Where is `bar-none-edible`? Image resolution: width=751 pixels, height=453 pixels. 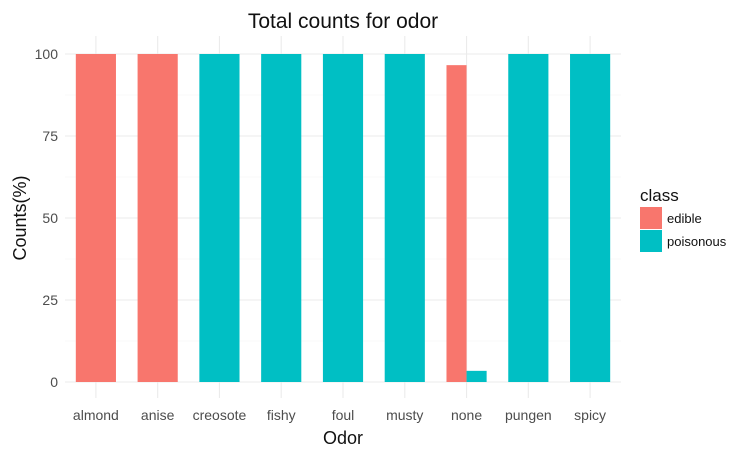 bar-none-edible is located at coordinates (456, 223).